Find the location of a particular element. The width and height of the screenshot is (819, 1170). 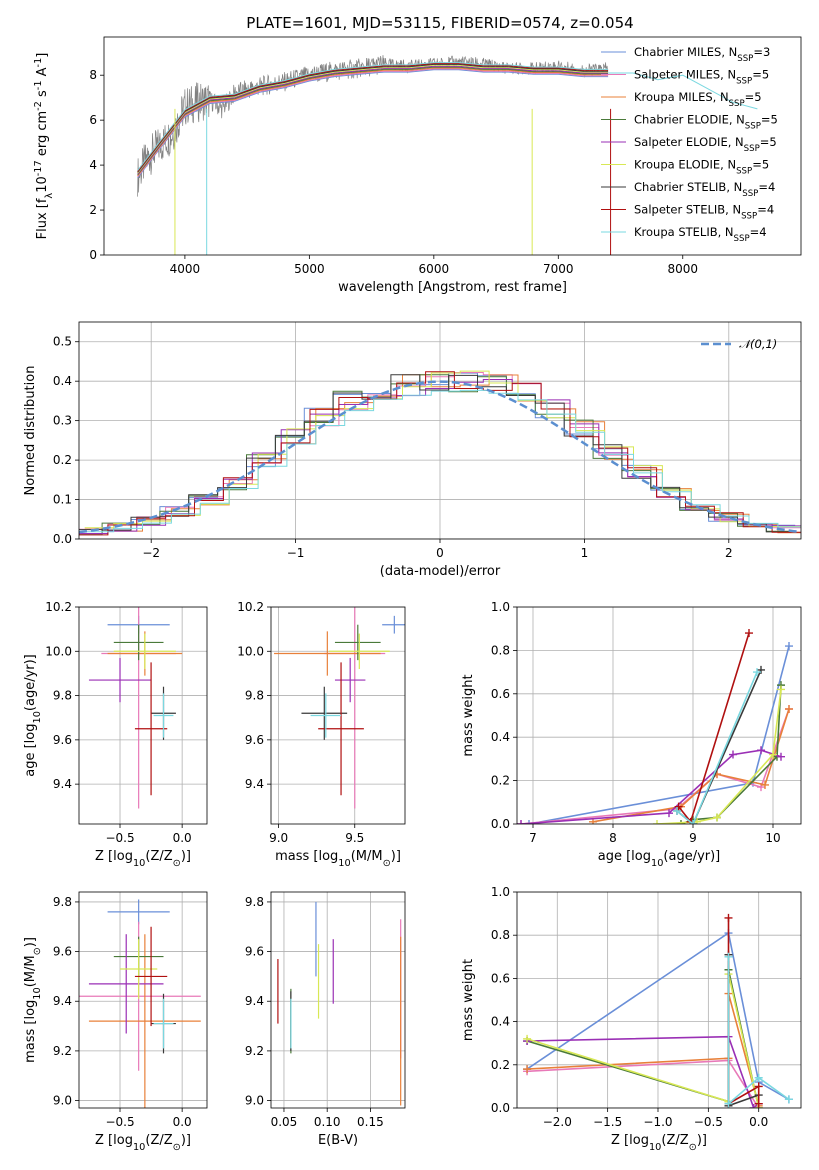

chart-ebv-mass: 0.05 0.10 0.15 9.0 9.2 9.4 9.6 9.8 E(B-V) is located at coordinates (325, 1019).